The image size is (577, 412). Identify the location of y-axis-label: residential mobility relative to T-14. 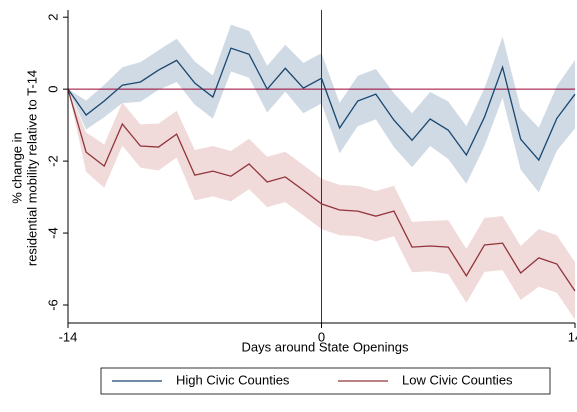
(31, 168).